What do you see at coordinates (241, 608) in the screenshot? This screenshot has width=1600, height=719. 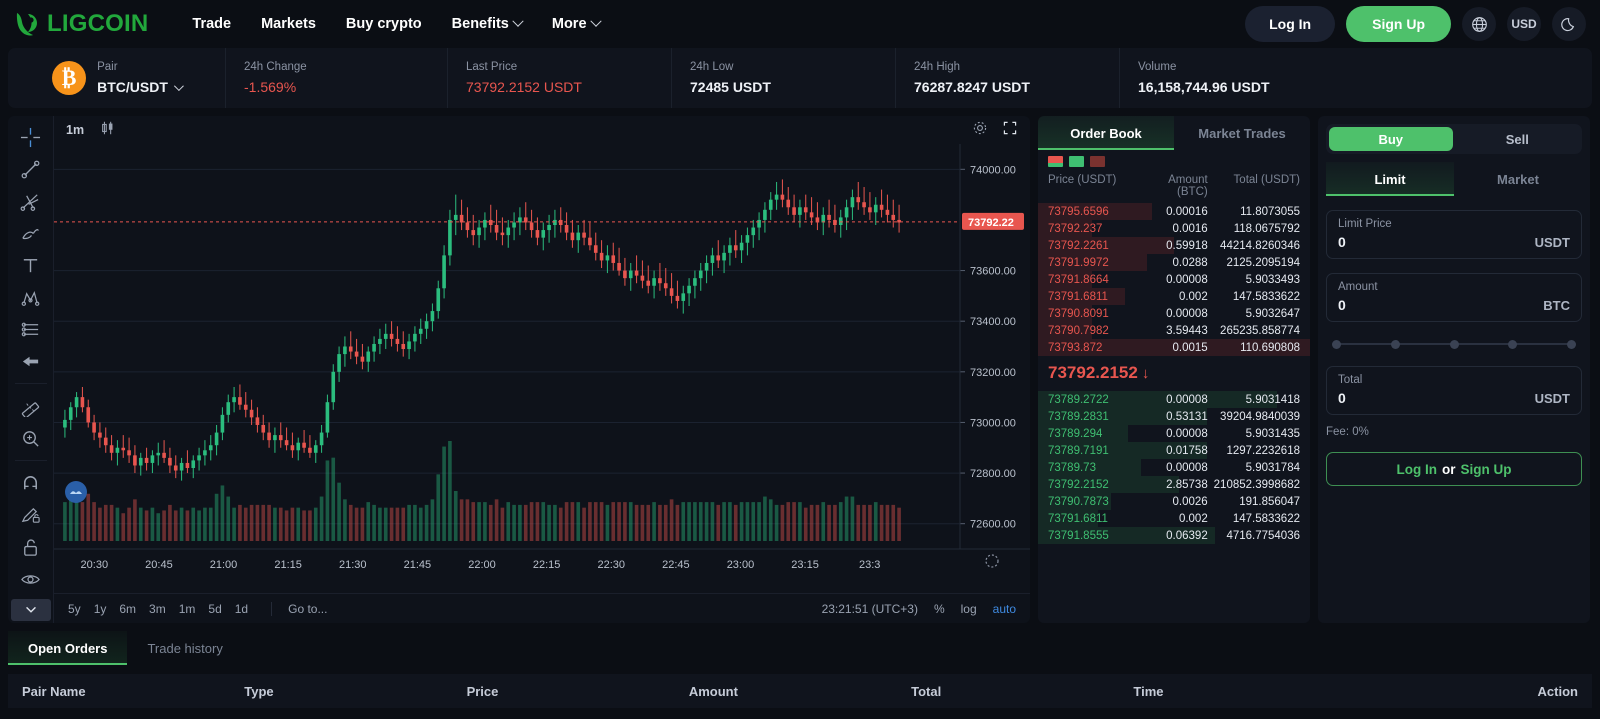 I see `range-1d: 1d` at bounding box center [241, 608].